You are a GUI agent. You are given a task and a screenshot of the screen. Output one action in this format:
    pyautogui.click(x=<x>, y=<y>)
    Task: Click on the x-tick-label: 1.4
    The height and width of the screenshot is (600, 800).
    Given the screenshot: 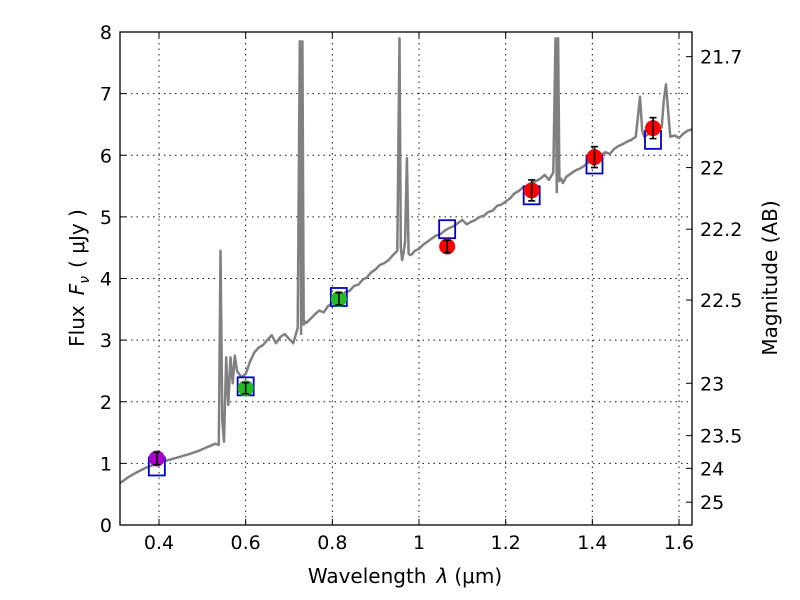 What is the action you would take?
    pyautogui.click(x=592, y=543)
    